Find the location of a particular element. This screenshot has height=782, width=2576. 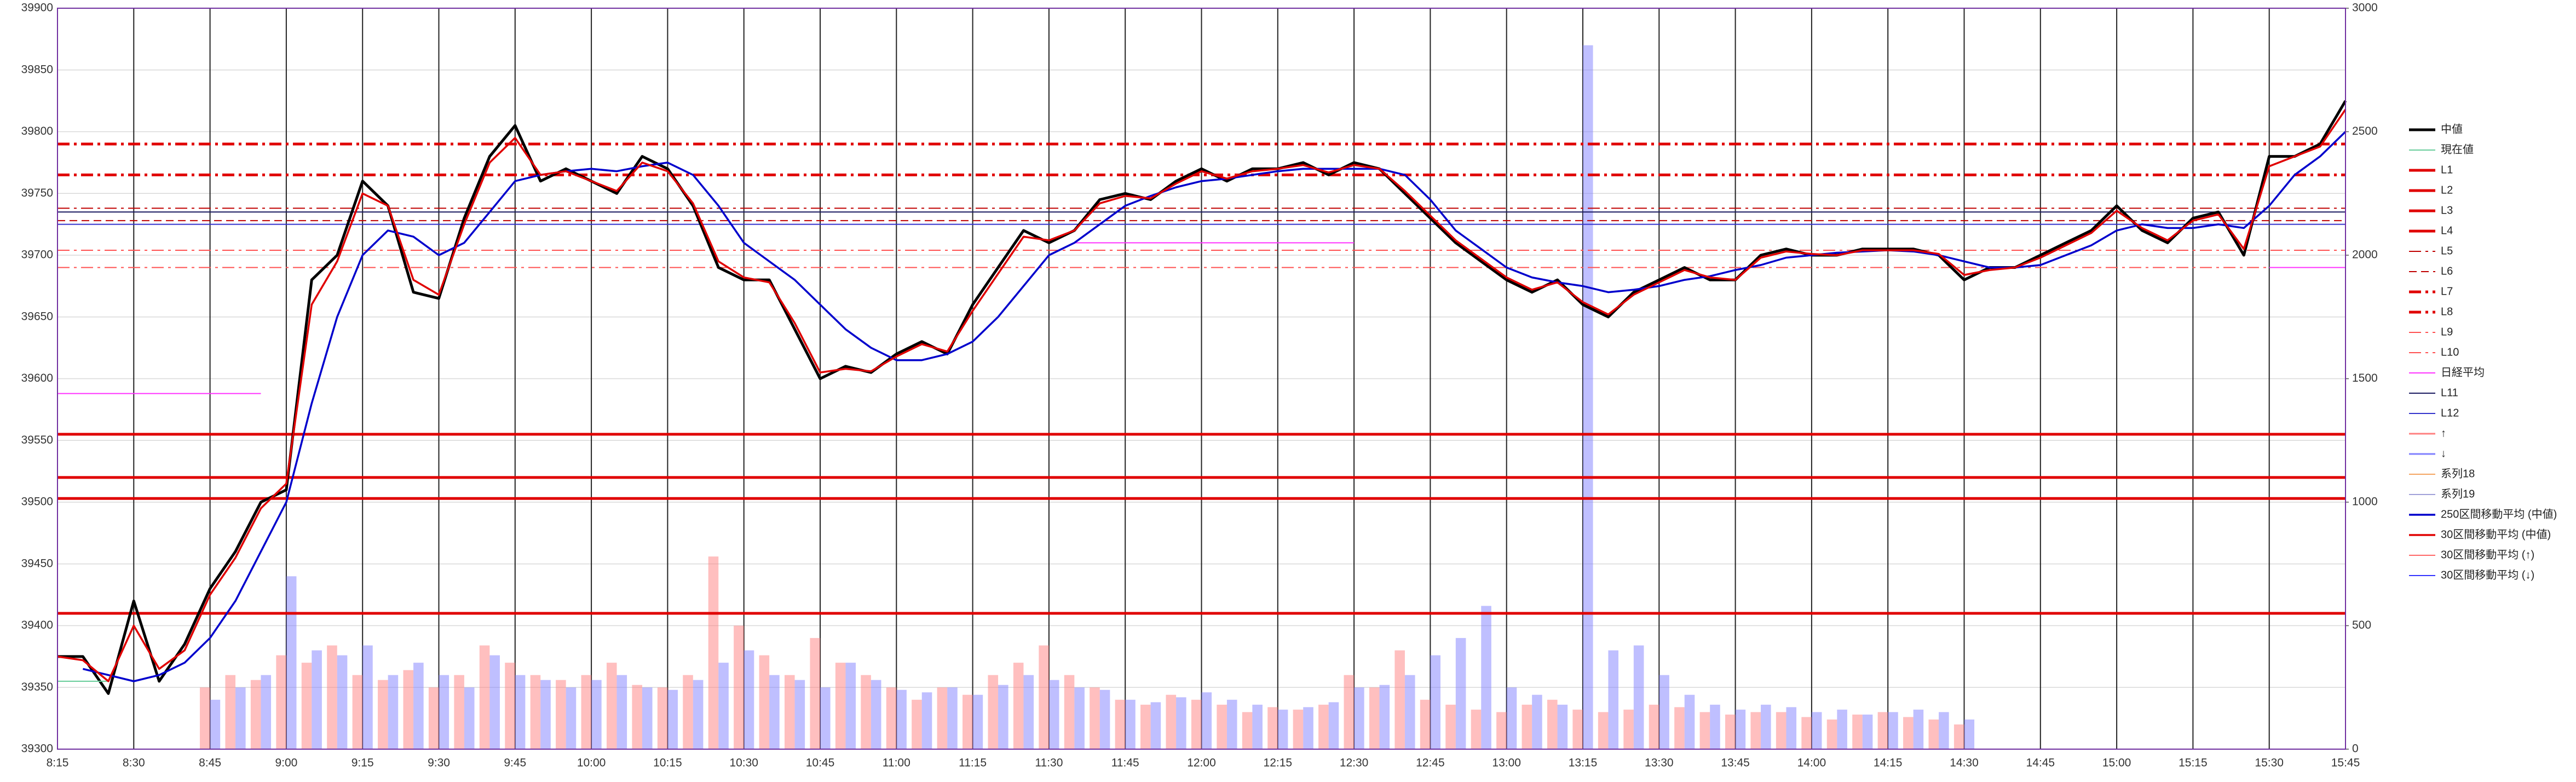

x-tick-label: 9:15 is located at coordinates (362, 763).